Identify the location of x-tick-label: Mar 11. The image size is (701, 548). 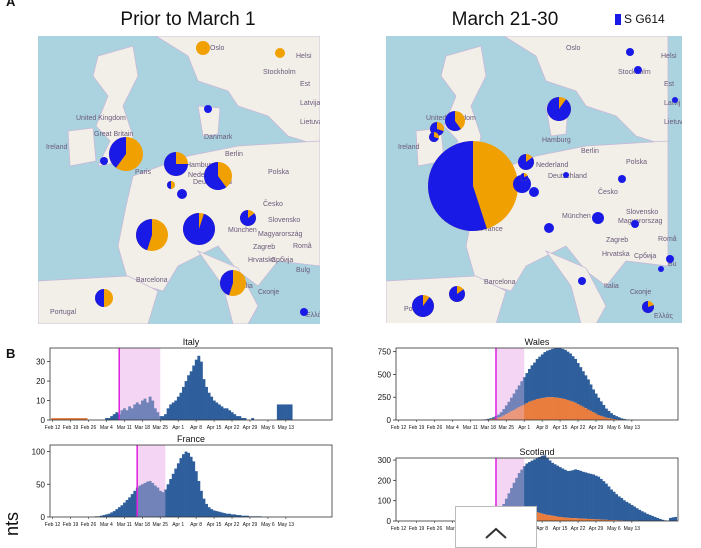
(124, 525).